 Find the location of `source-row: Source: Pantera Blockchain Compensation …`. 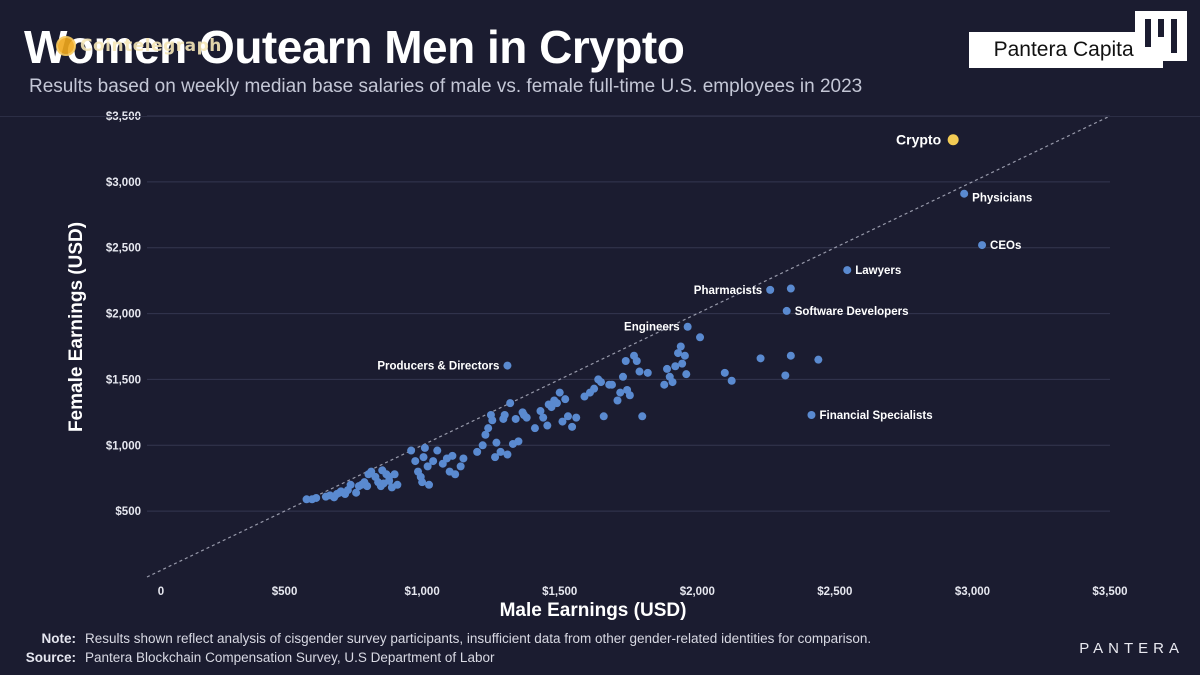

source-row: Source: Pantera Blockchain Compensation … is located at coordinates (444, 657).